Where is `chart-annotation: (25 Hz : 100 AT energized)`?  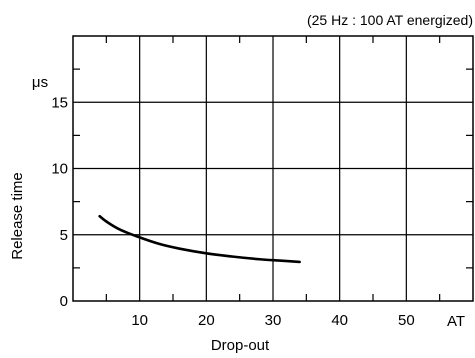 chart-annotation: (25 Hz : 100 AT energized) is located at coordinates (390, 20).